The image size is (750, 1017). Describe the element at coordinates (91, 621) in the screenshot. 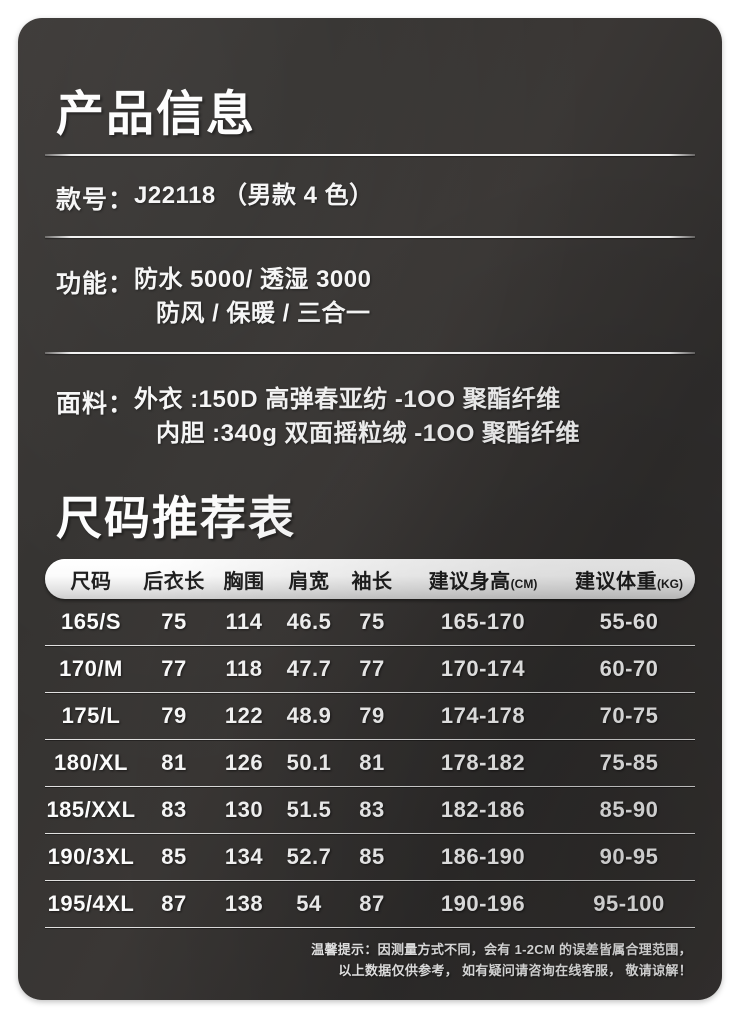

I see `table-cell: 165/S` at that location.